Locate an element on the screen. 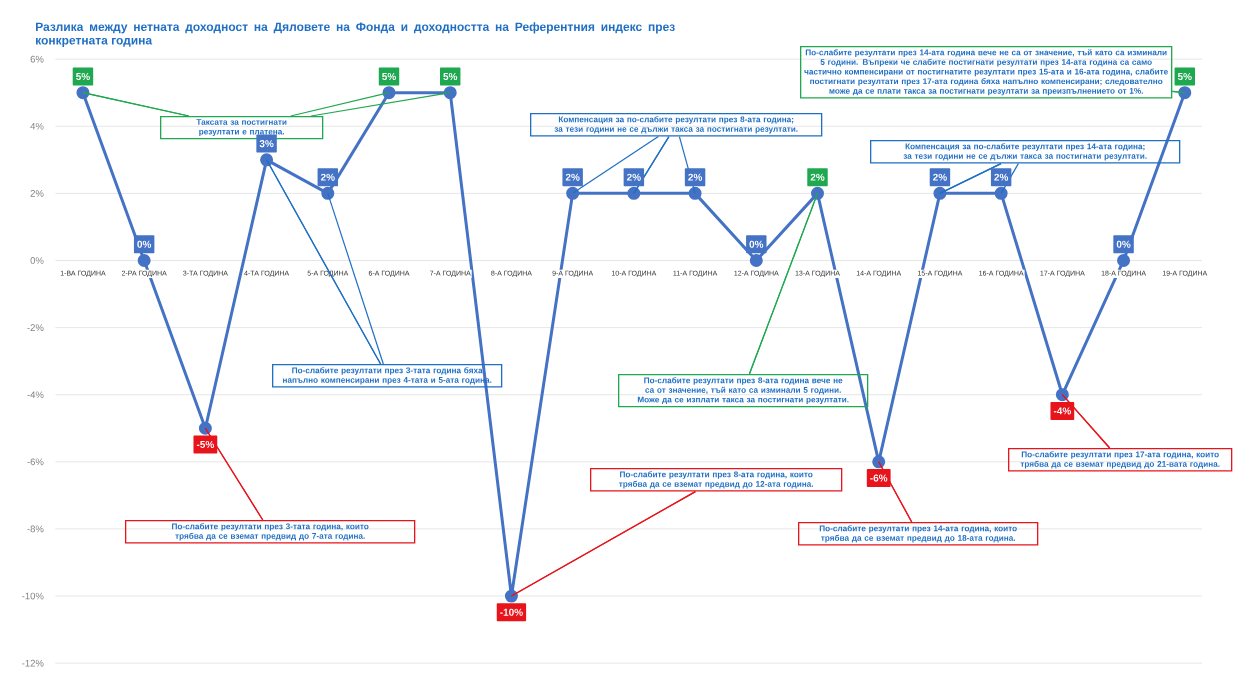 The image size is (1238, 690). y-tick-label: 6% is located at coordinates (37, 59).